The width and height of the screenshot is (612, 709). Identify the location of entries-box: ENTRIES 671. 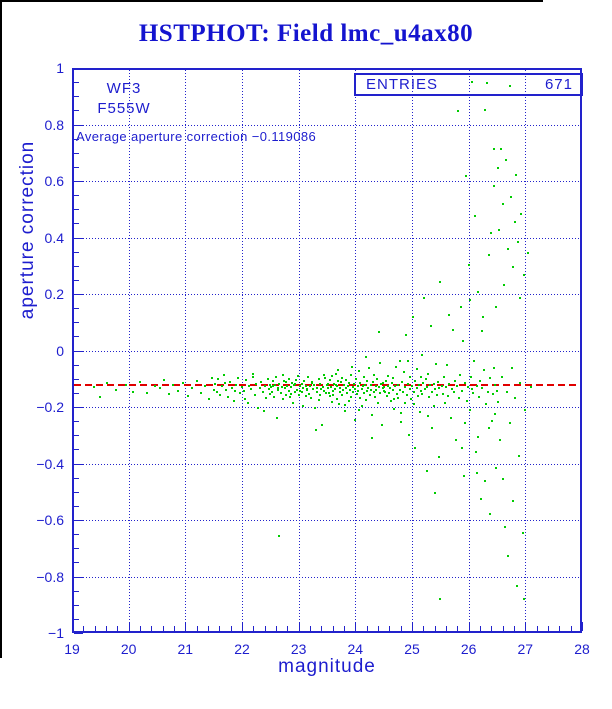
(468, 84).